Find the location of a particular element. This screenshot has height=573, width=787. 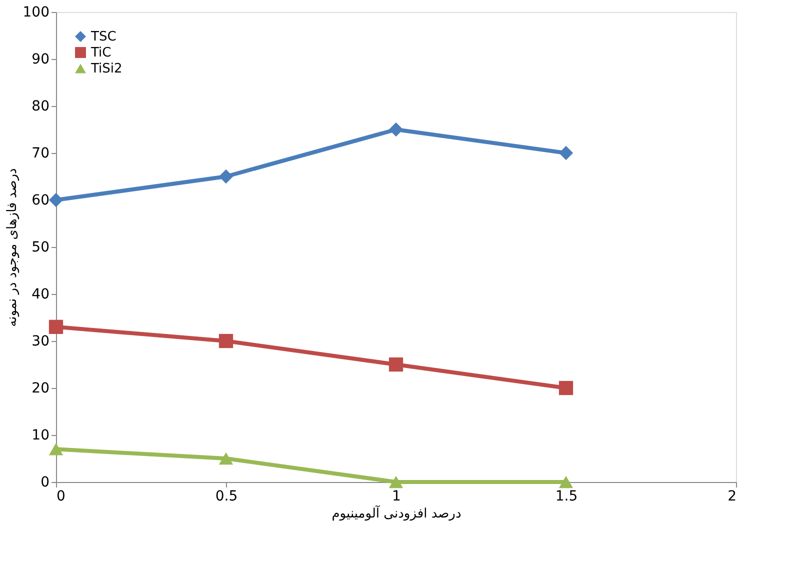

x-tick-label: 1.5 is located at coordinates (566, 496).